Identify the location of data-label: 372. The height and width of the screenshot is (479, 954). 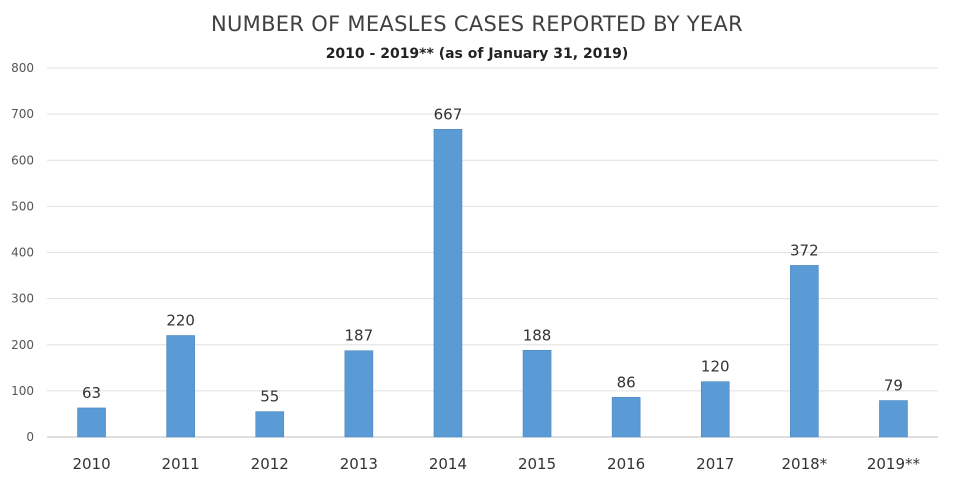
(804, 250).